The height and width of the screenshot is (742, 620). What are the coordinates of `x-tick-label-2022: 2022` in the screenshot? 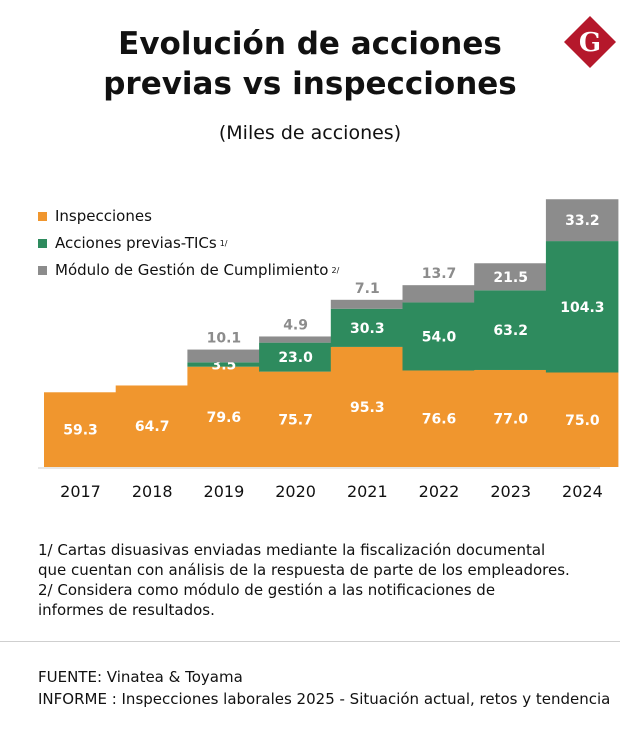 It's located at (439, 491).